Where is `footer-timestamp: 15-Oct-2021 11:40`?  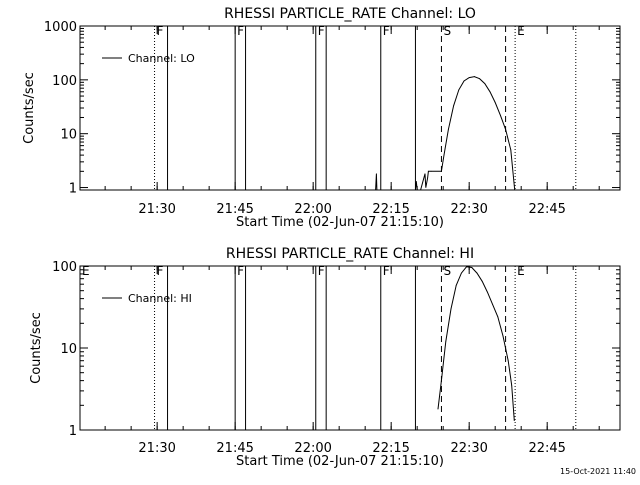 footer-timestamp: 15-Oct-2021 11:40 is located at coordinates (598, 471).